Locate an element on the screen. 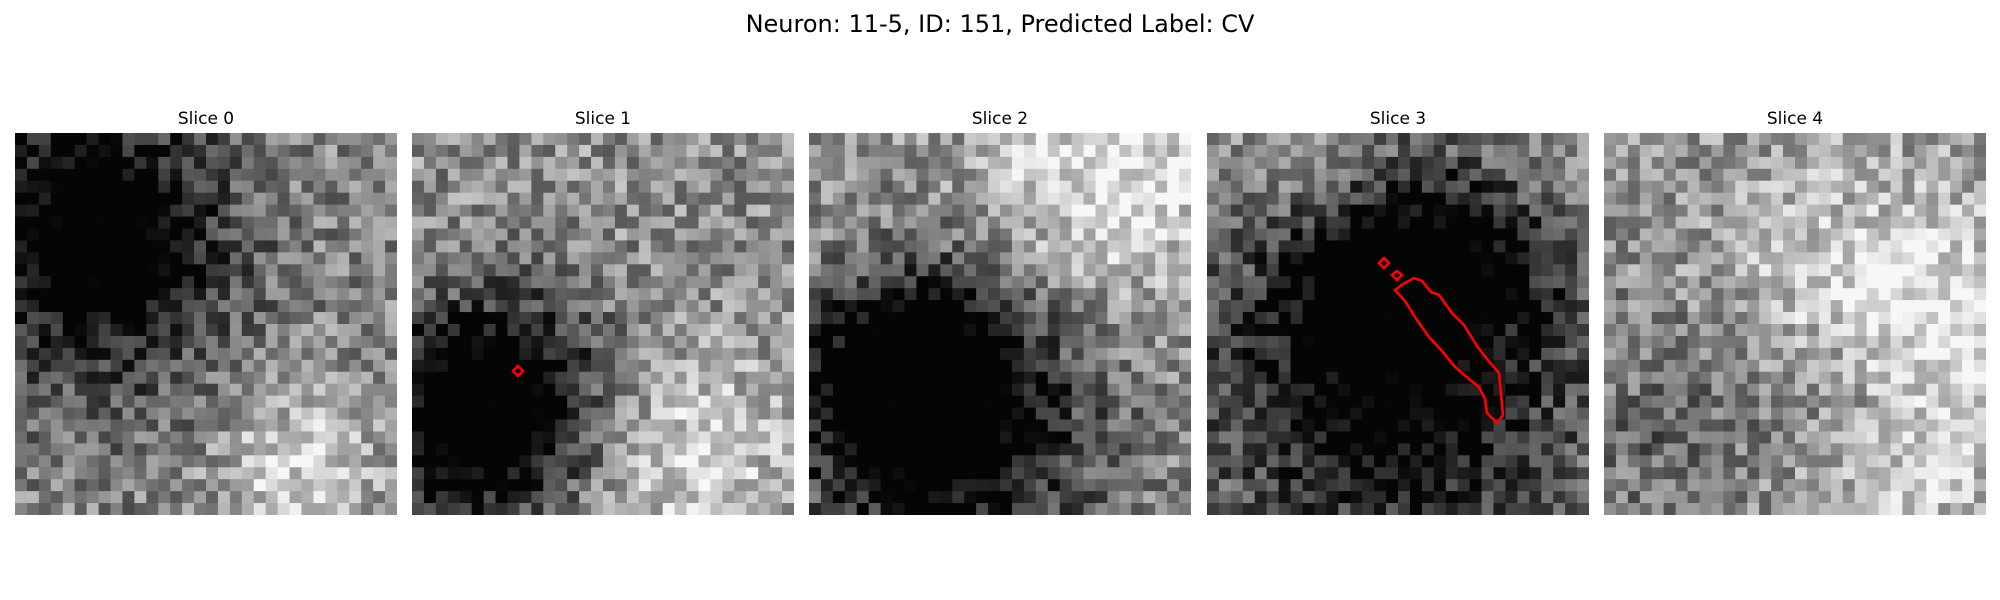 Image resolution: width=2000 pixels, height=600 pixels. slice-panel-4: Slice 4 is located at coordinates (1795, 311).